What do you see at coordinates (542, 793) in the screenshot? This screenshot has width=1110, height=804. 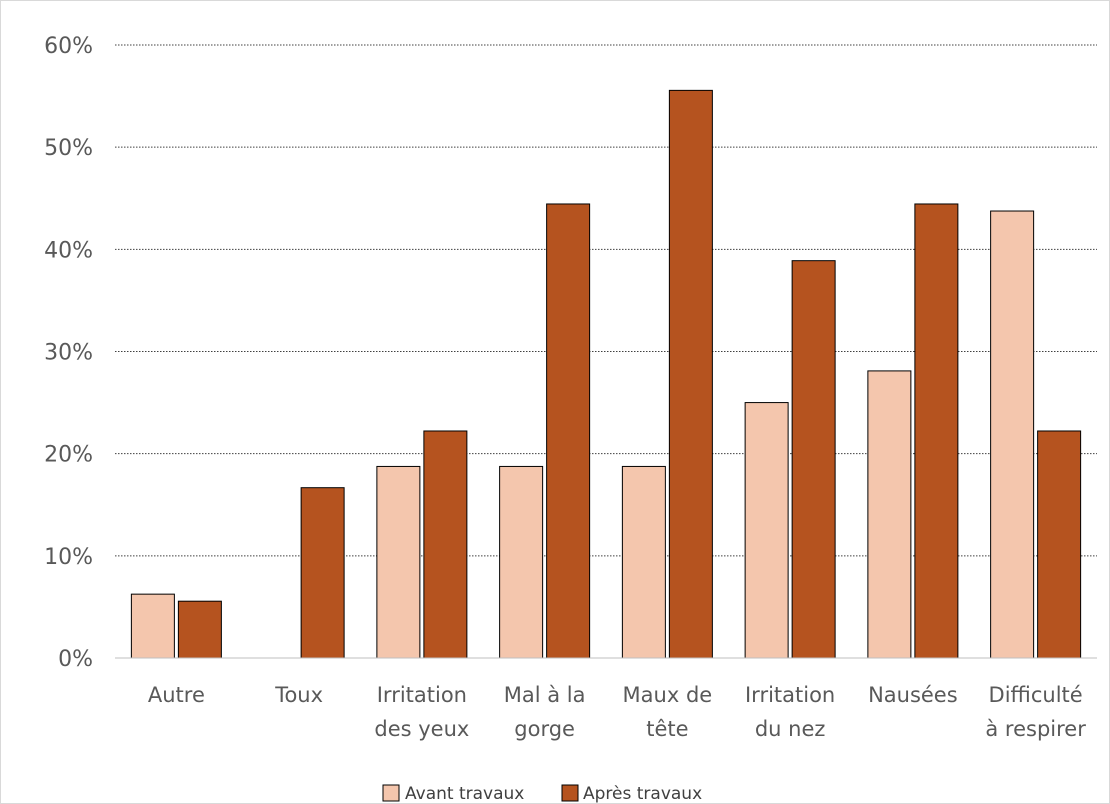 I see `legend: Avant travaux Après travaux` at bounding box center [542, 793].